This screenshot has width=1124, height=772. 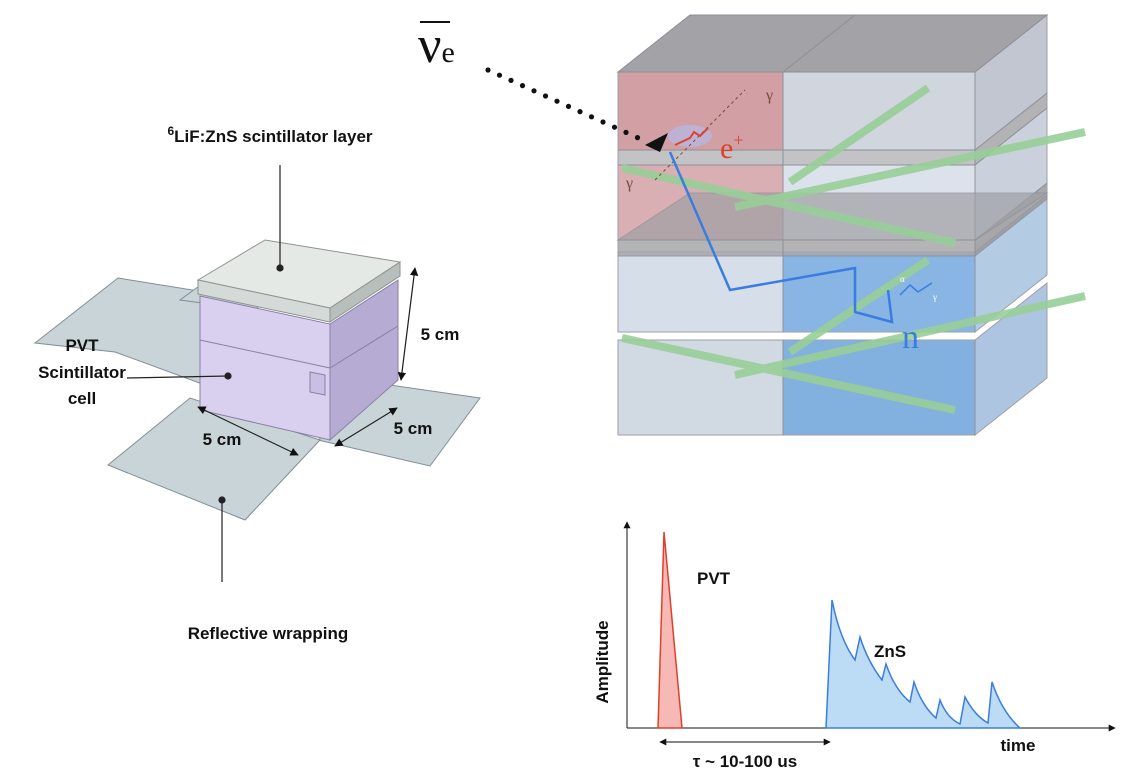 I want to click on capture-label: γ, so click(x=934, y=297).